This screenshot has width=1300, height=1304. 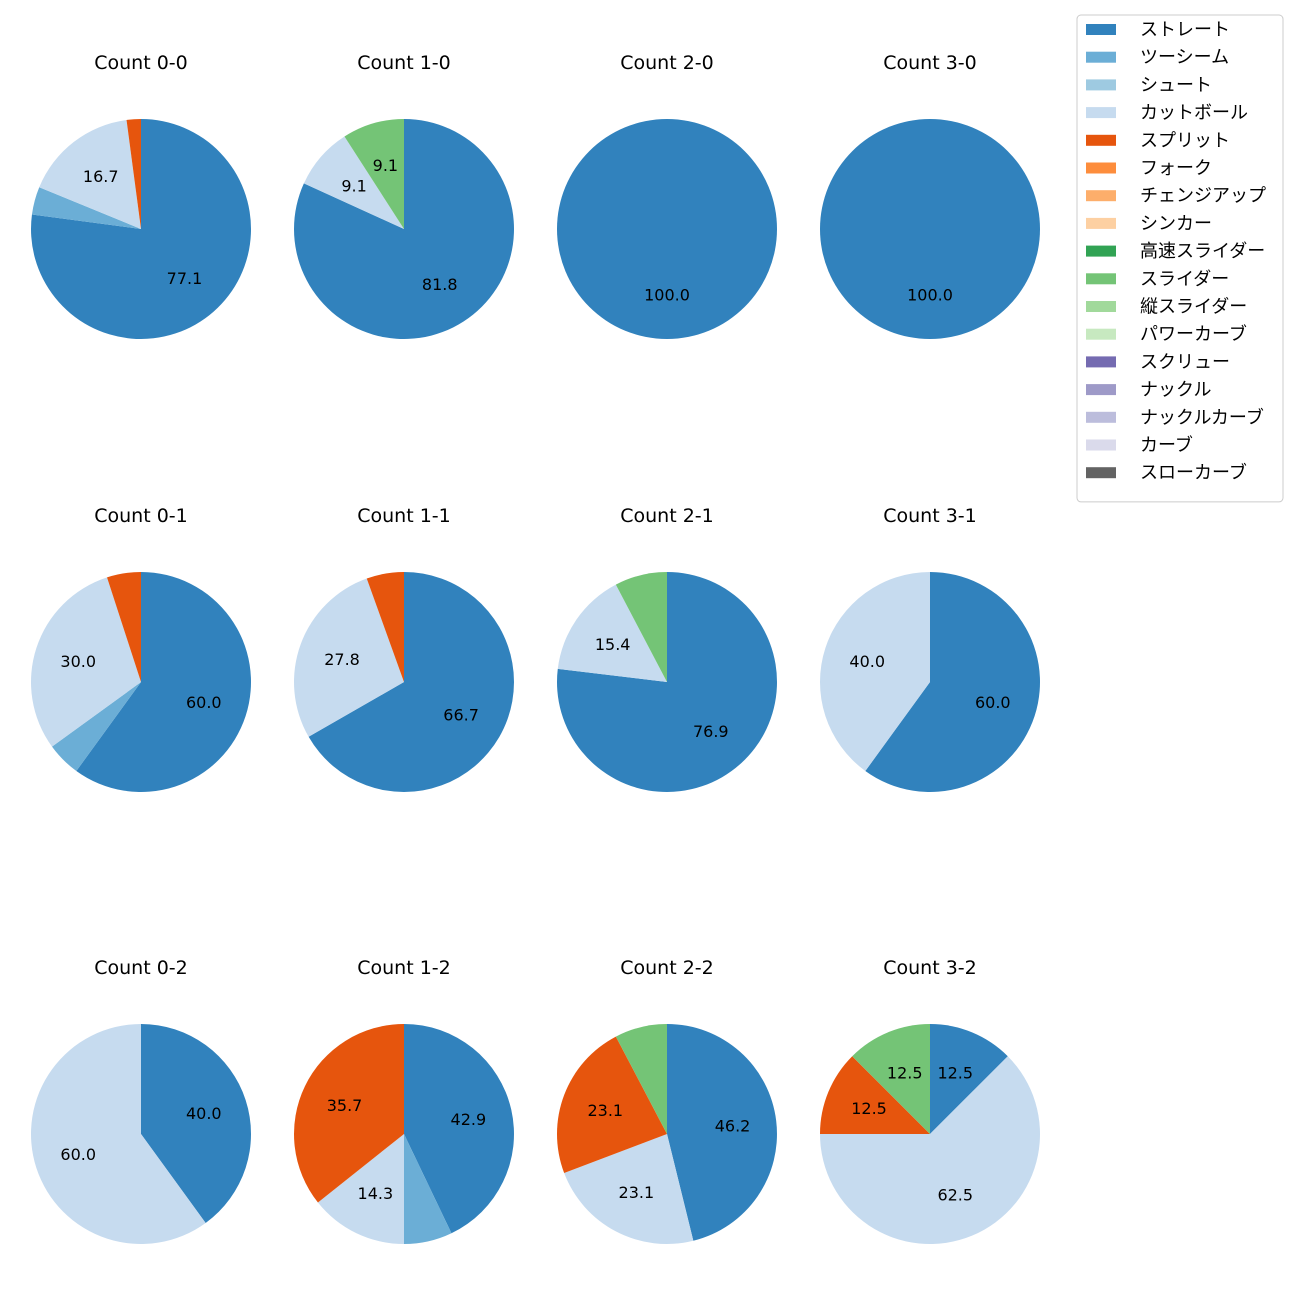 What do you see at coordinates (1184, 279) in the screenshot?
I see `legend-label-9: スライダー` at bounding box center [1184, 279].